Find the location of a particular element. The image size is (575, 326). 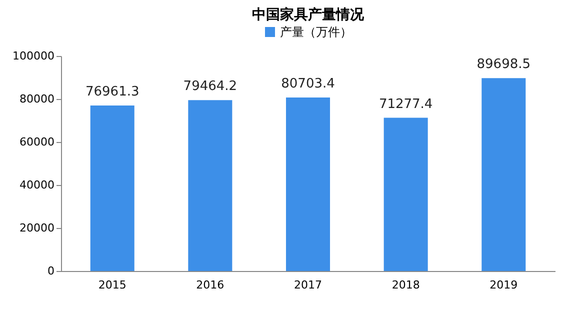

y-tick-label: 100000 is located at coordinates (33, 56).